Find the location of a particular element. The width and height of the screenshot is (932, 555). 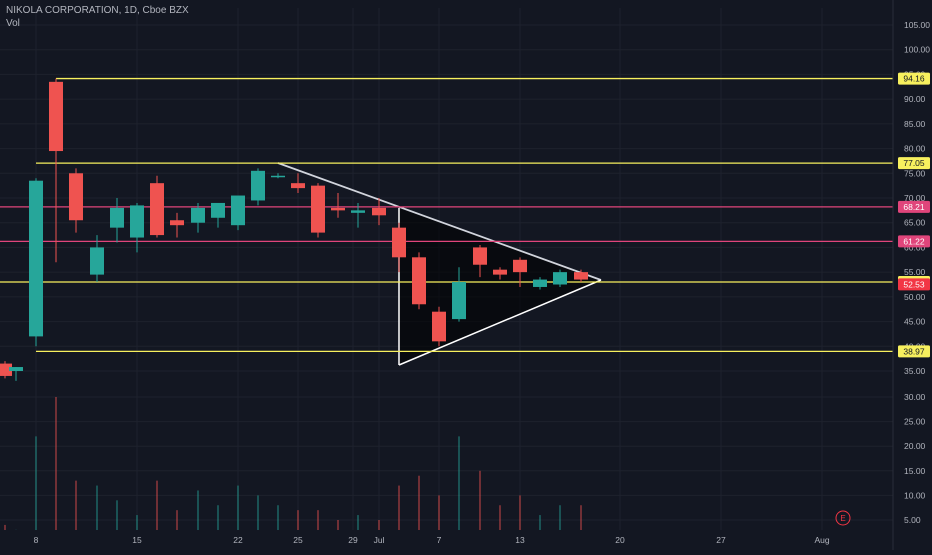

earnings-marker-icon is located at coordinates (843, 518).